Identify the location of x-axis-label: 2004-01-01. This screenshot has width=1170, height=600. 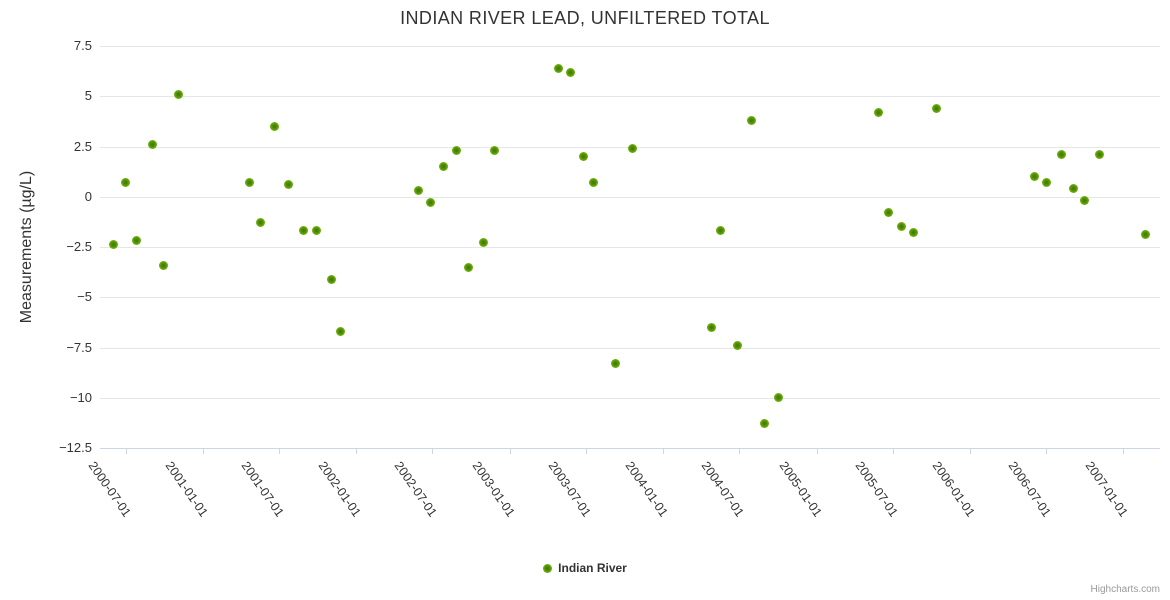
(646, 489).